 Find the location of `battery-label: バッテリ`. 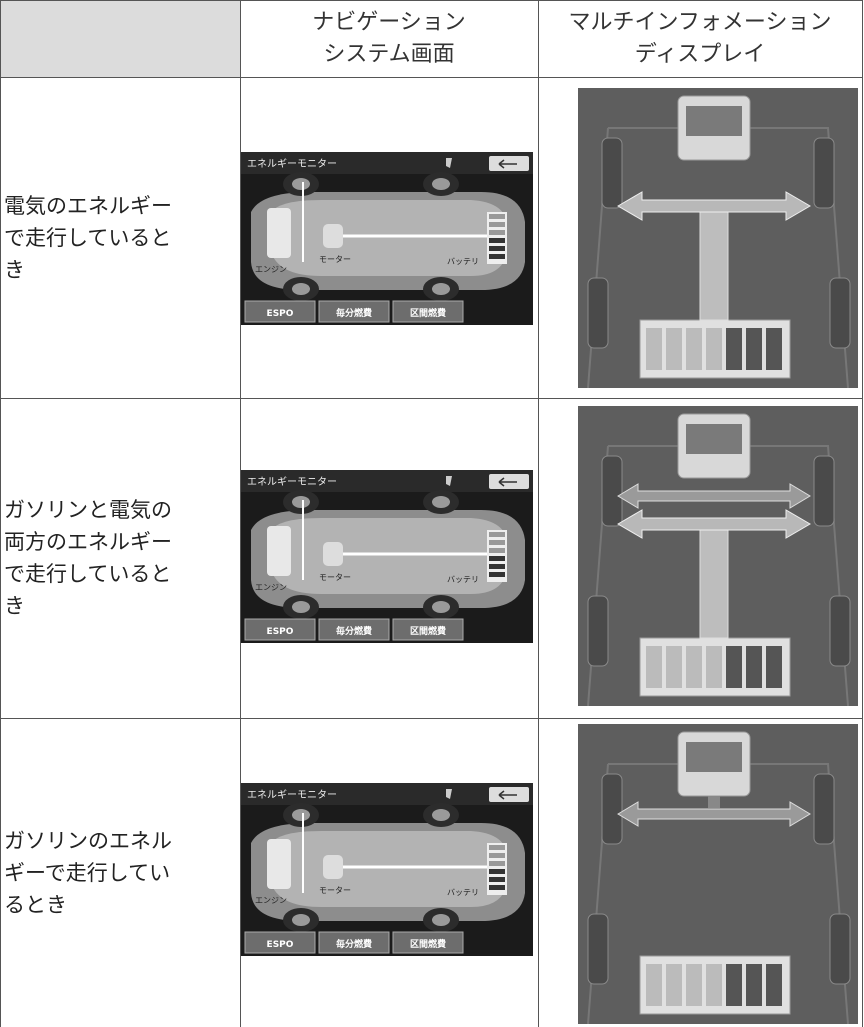

battery-label: バッテリ is located at coordinates (463, 261).